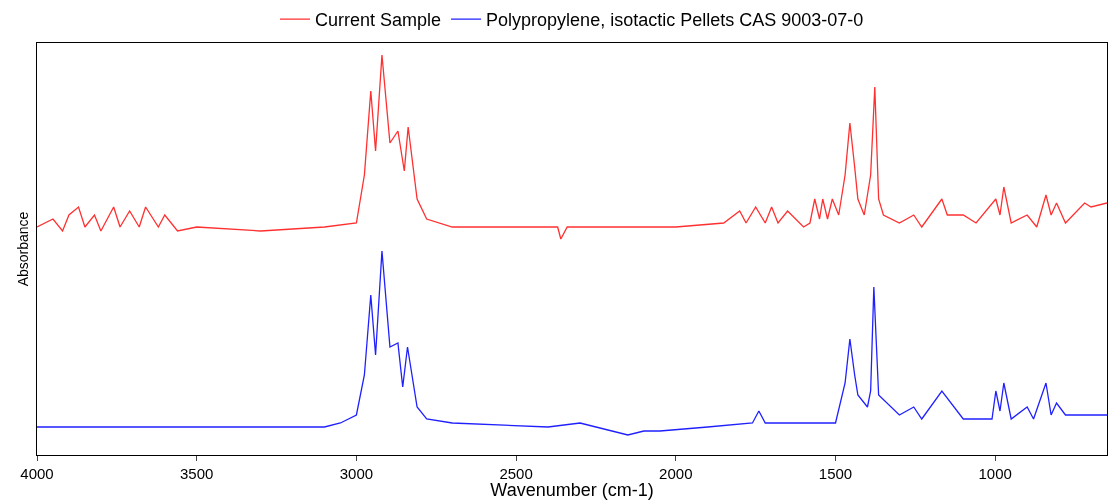 Image resolution: width=1109 pixels, height=500 pixels. What do you see at coordinates (37, 473) in the screenshot?
I see `x-tick-label: 4000` at bounding box center [37, 473].